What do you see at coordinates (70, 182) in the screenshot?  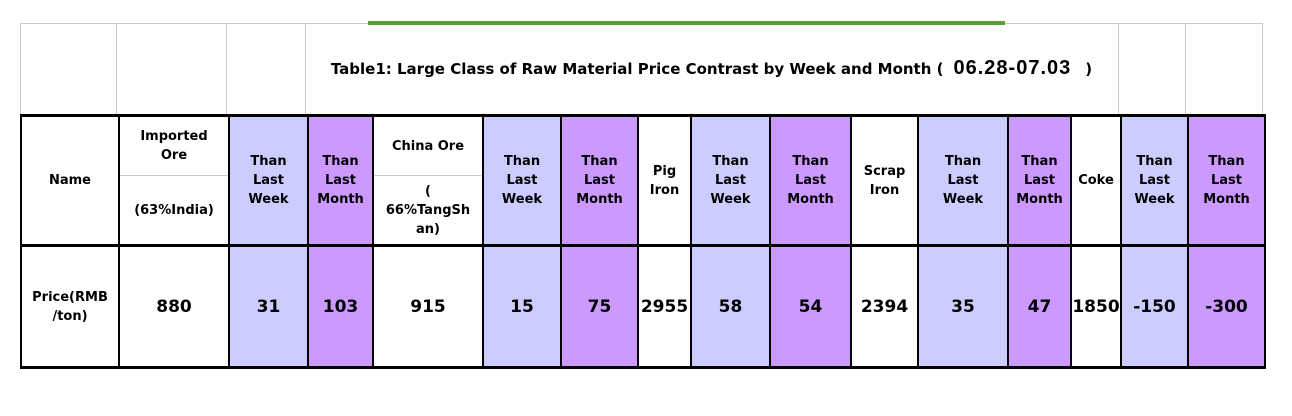 I see `header-name: Name` at bounding box center [70, 182].